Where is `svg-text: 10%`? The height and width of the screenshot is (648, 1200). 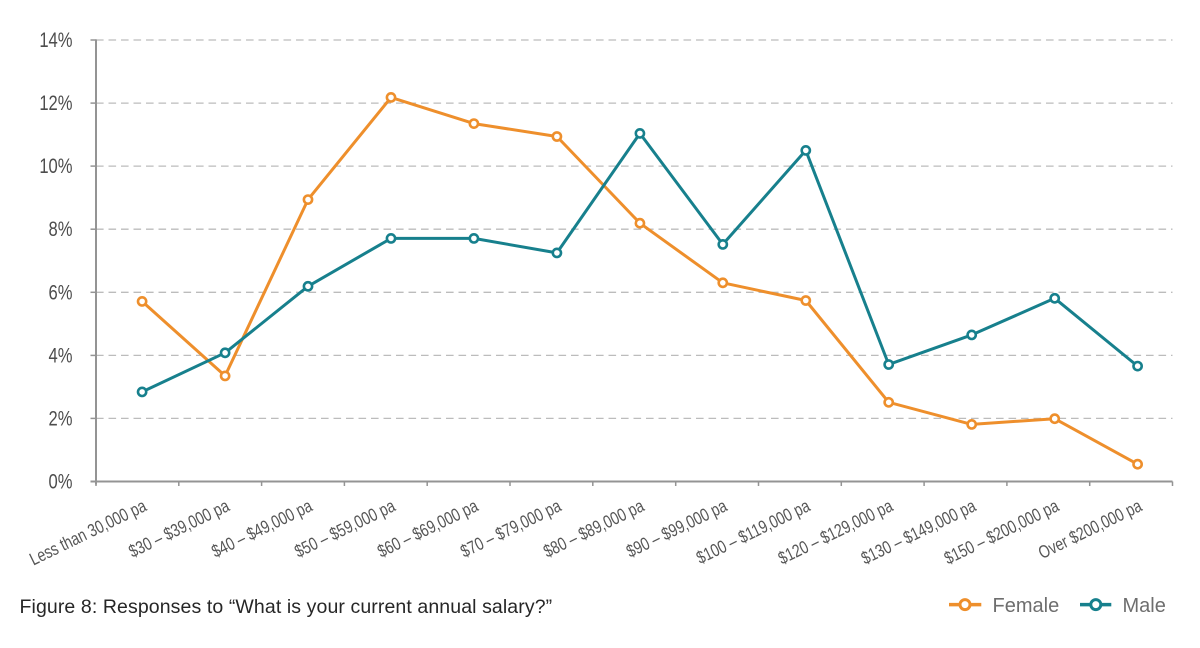
svg-text: 10% is located at coordinates (55, 166).